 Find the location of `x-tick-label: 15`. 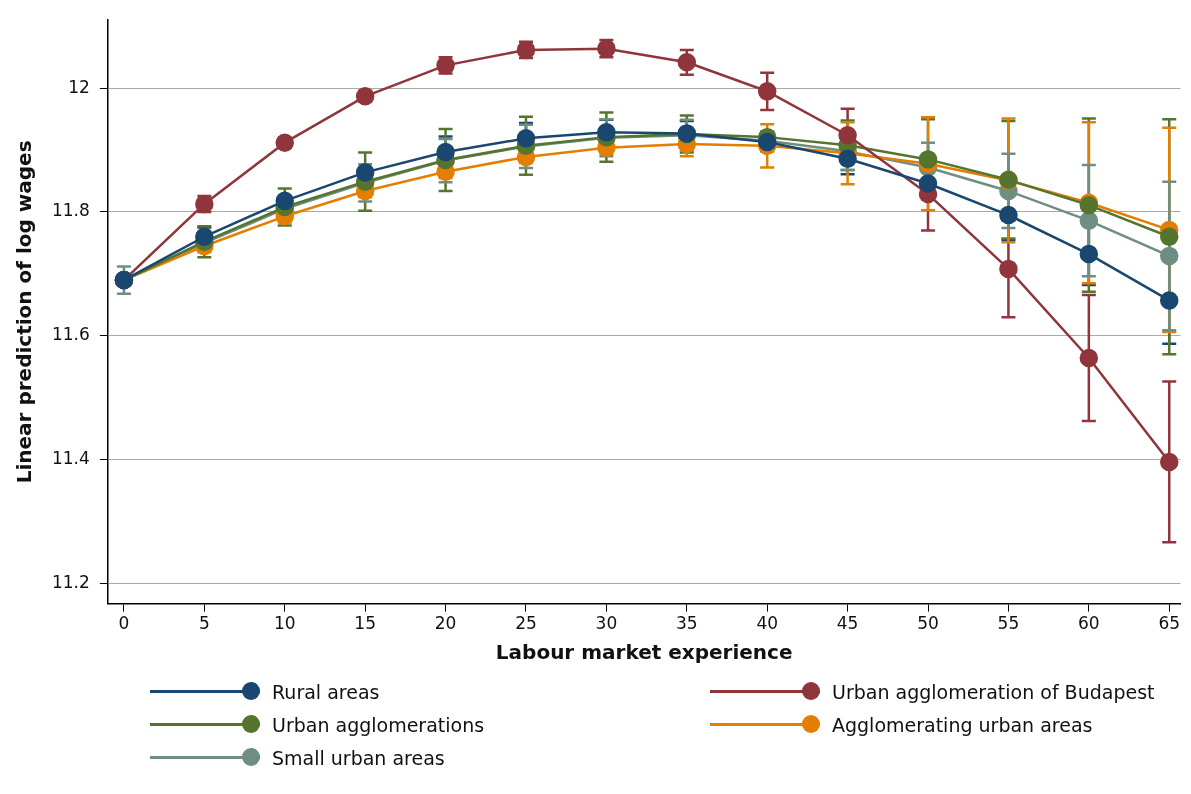

x-tick-label: 15 is located at coordinates (365, 623).